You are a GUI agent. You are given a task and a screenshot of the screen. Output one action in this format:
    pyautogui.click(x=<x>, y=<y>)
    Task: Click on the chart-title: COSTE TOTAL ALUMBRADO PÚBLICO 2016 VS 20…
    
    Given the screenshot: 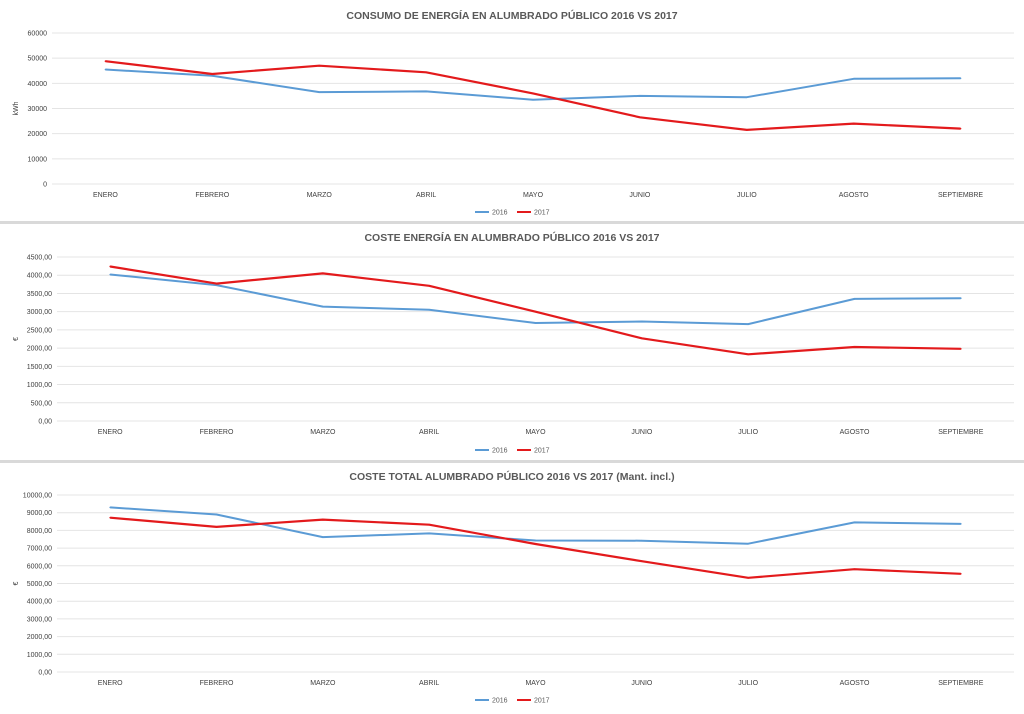 What is the action you would take?
    pyautogui.click(x=511, y=476)
    